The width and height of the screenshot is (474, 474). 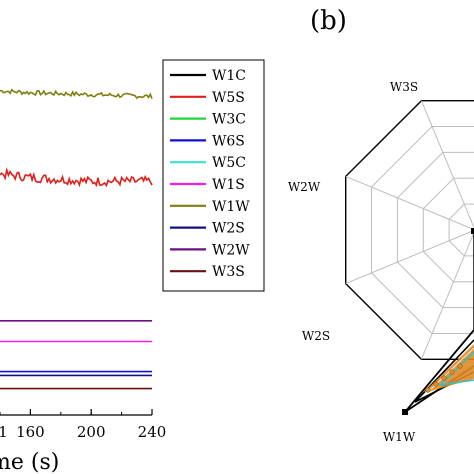 I want to click on panel-label-b: (b), so click(x=328, y=21).